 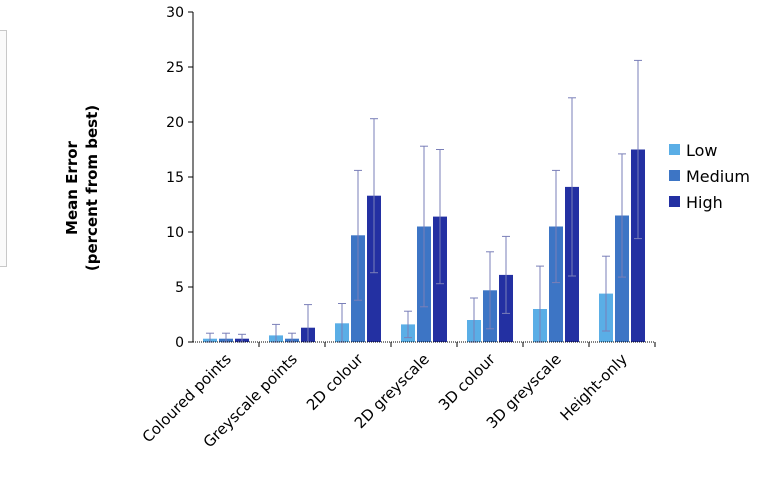 What do you see at coordinates (175, 178) in the screenshot?
I see `y-tick-label: 15` at bounding box center [175, 178].